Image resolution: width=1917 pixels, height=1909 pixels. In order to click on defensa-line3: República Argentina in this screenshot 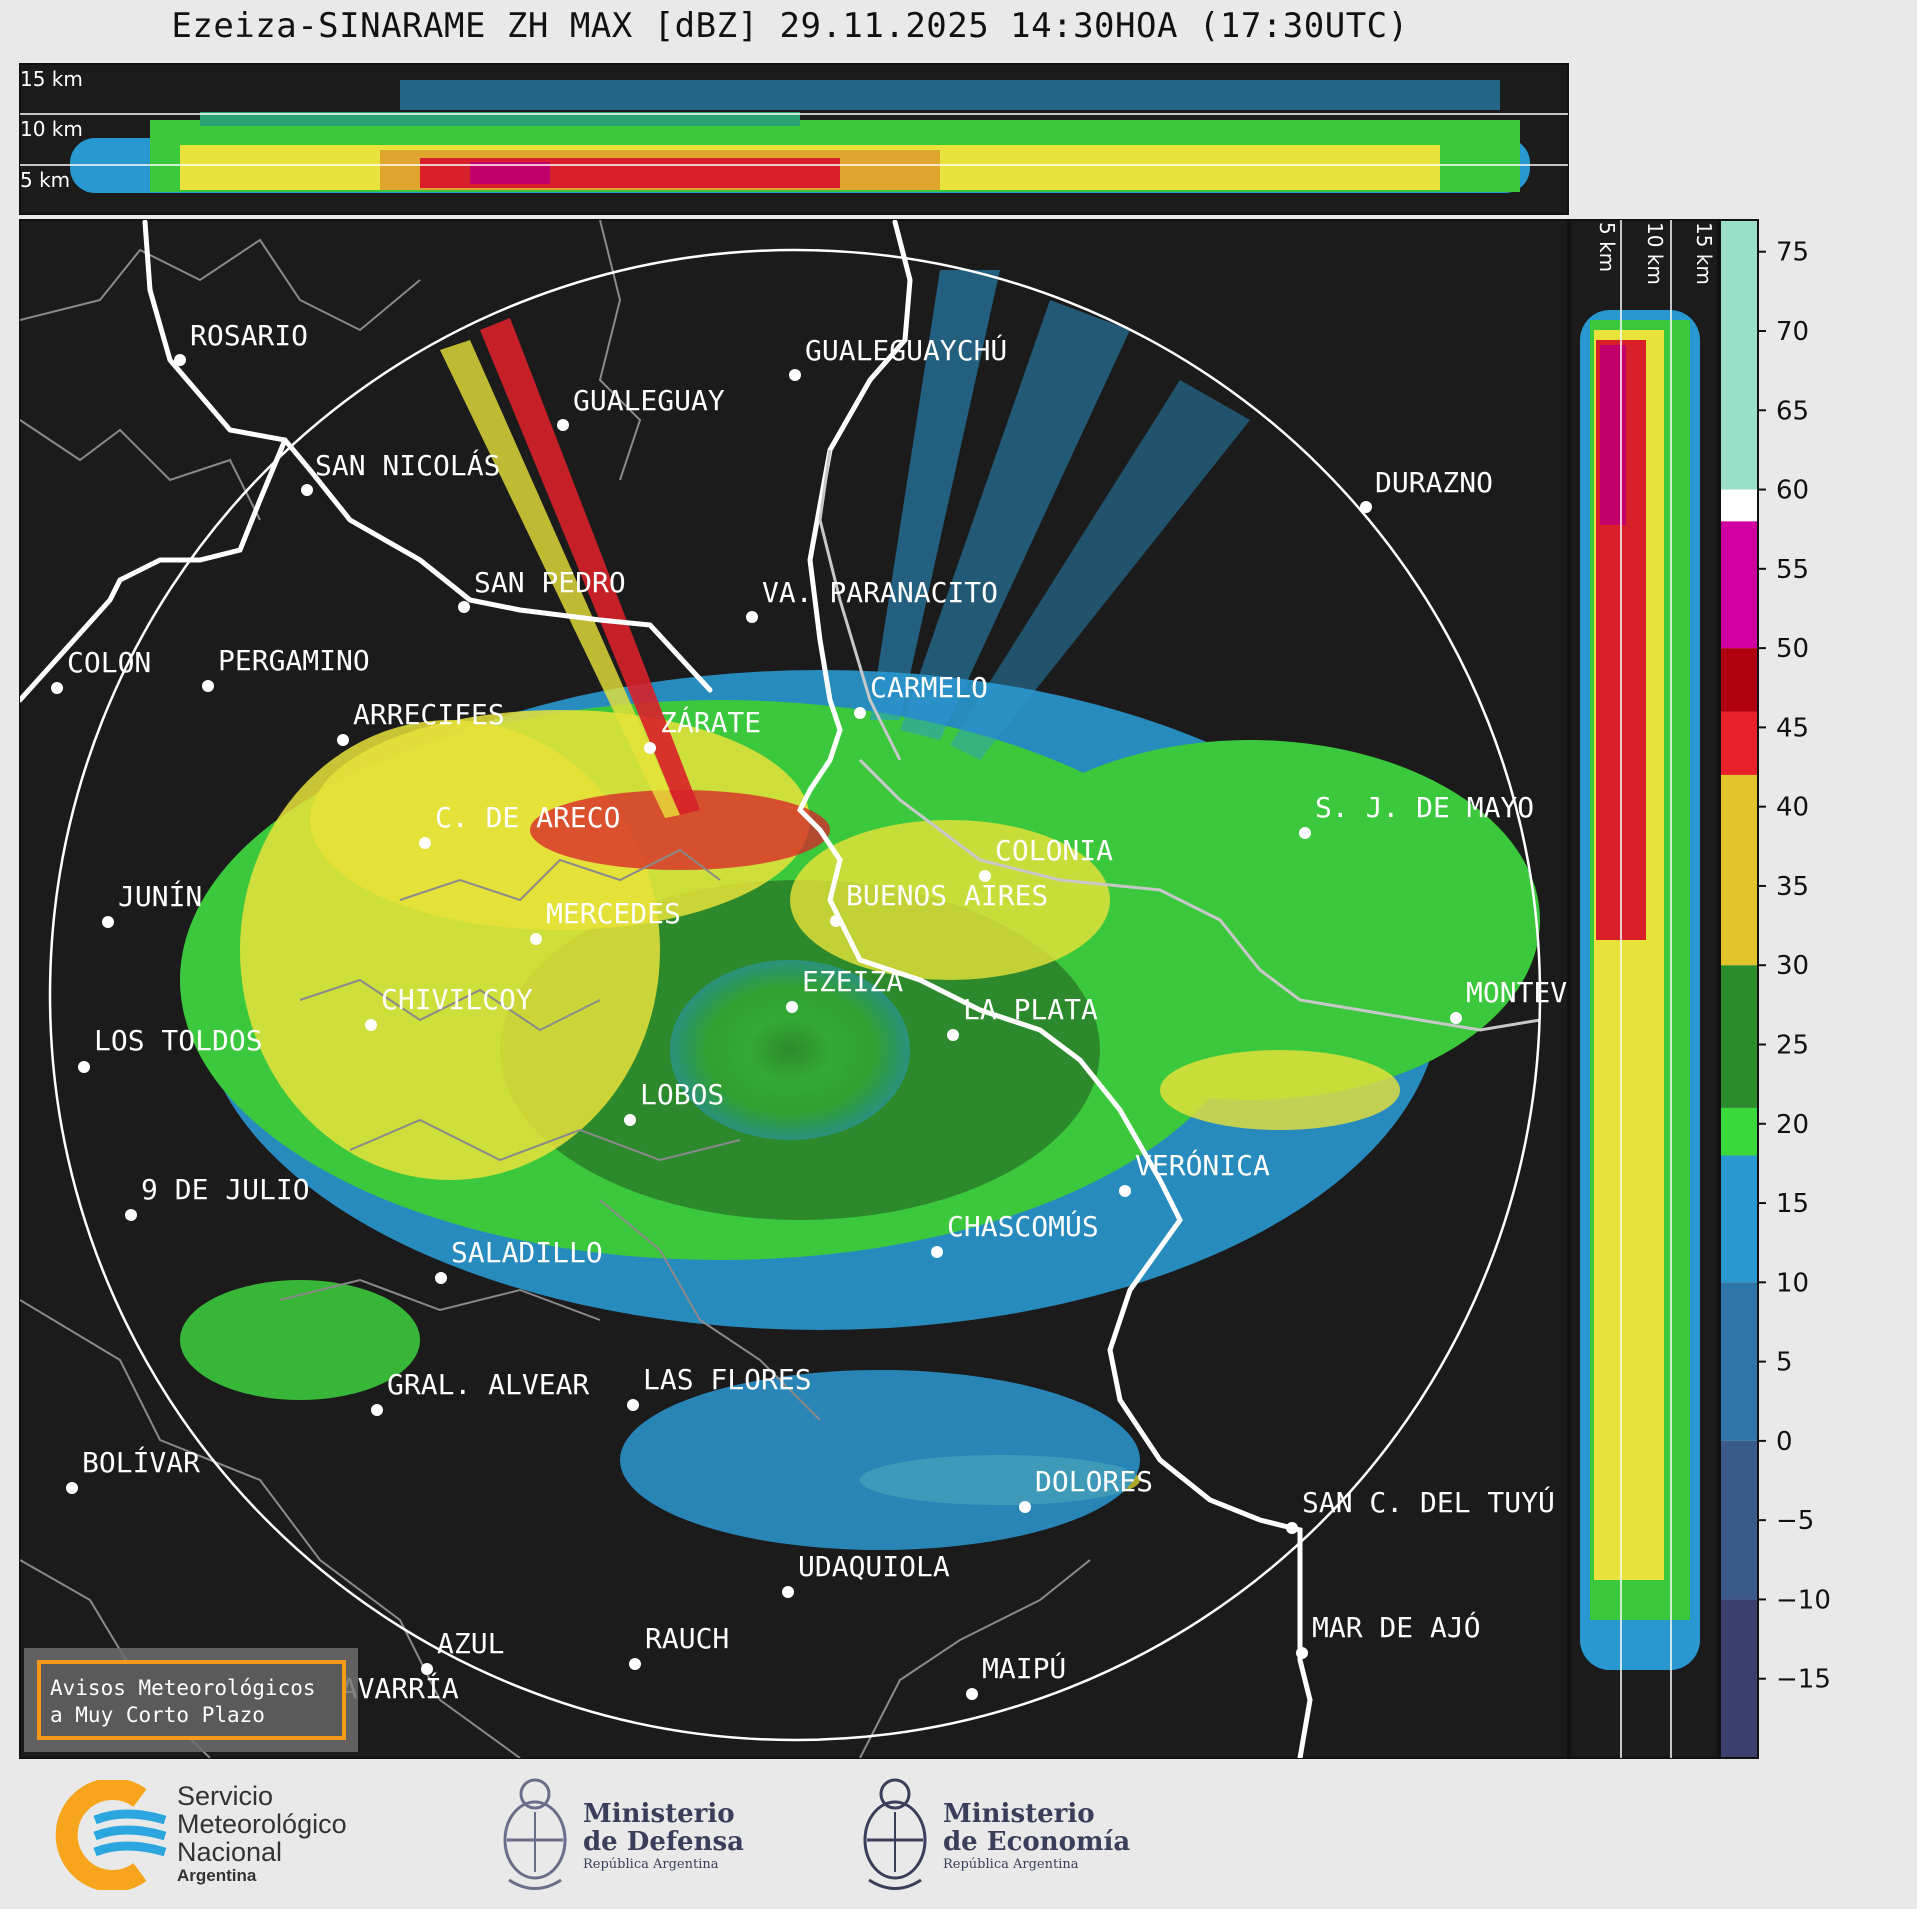, I will do `click(651, 1864)`.